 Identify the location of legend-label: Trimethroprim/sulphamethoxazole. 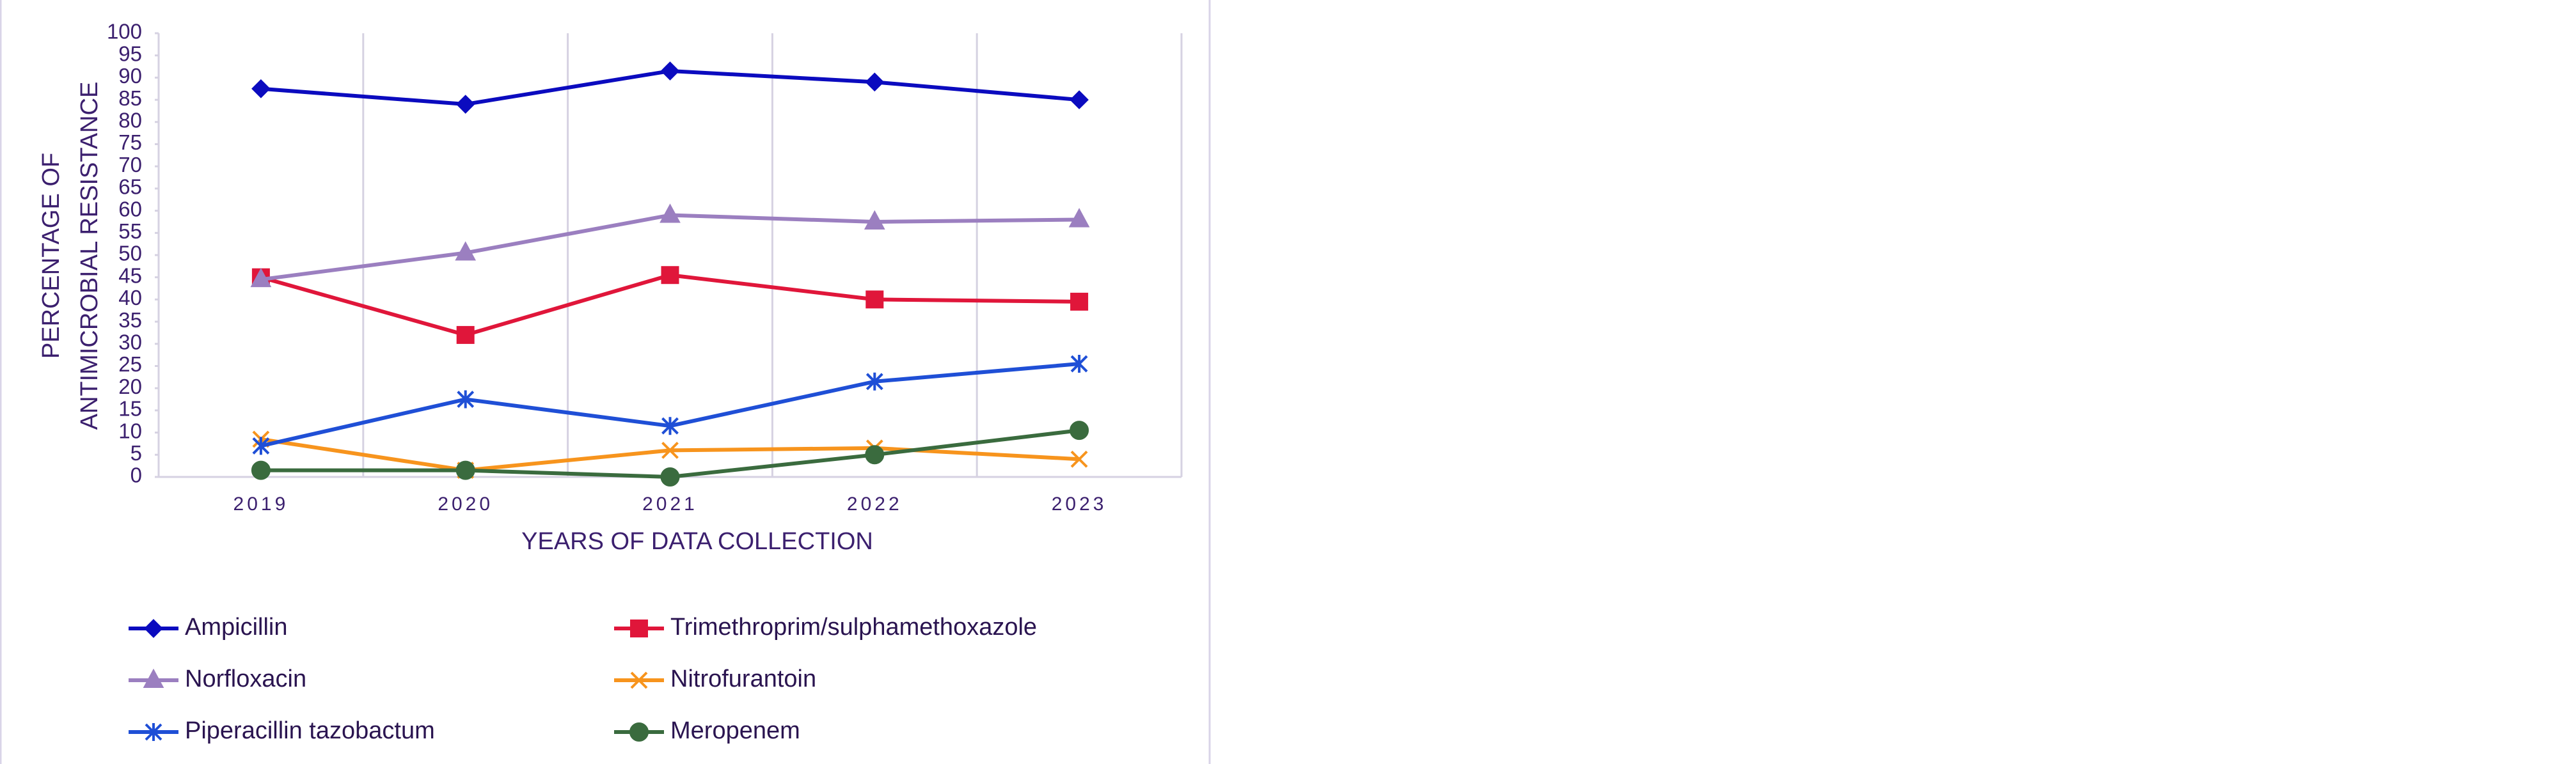
(853, 628).